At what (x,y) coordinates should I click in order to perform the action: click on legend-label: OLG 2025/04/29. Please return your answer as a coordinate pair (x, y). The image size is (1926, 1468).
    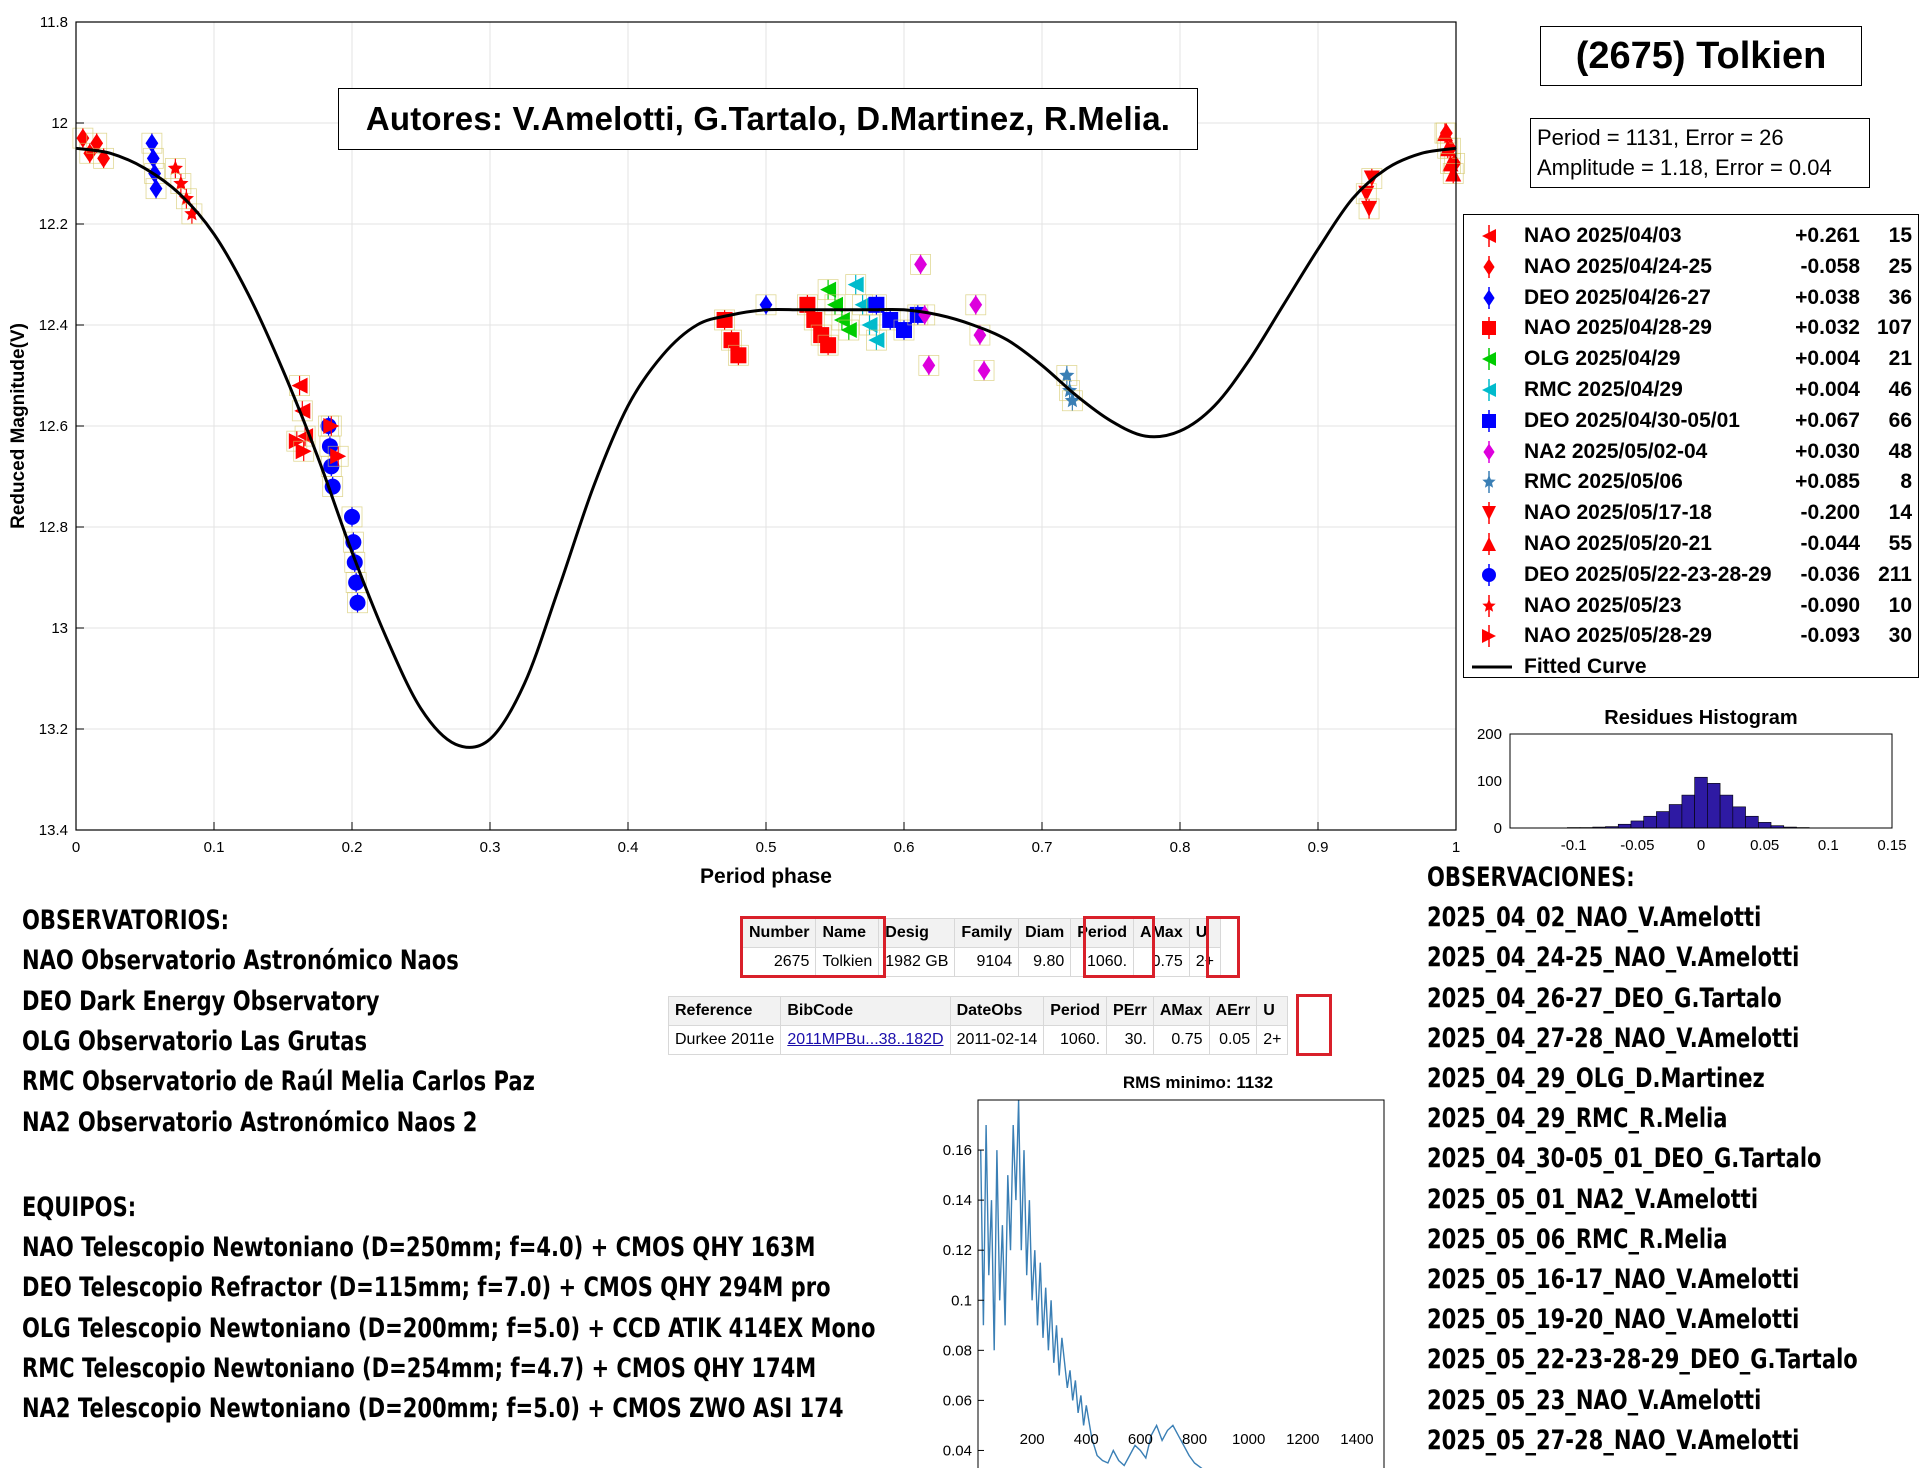
    Looking at the image, I should click on (1602, 359).